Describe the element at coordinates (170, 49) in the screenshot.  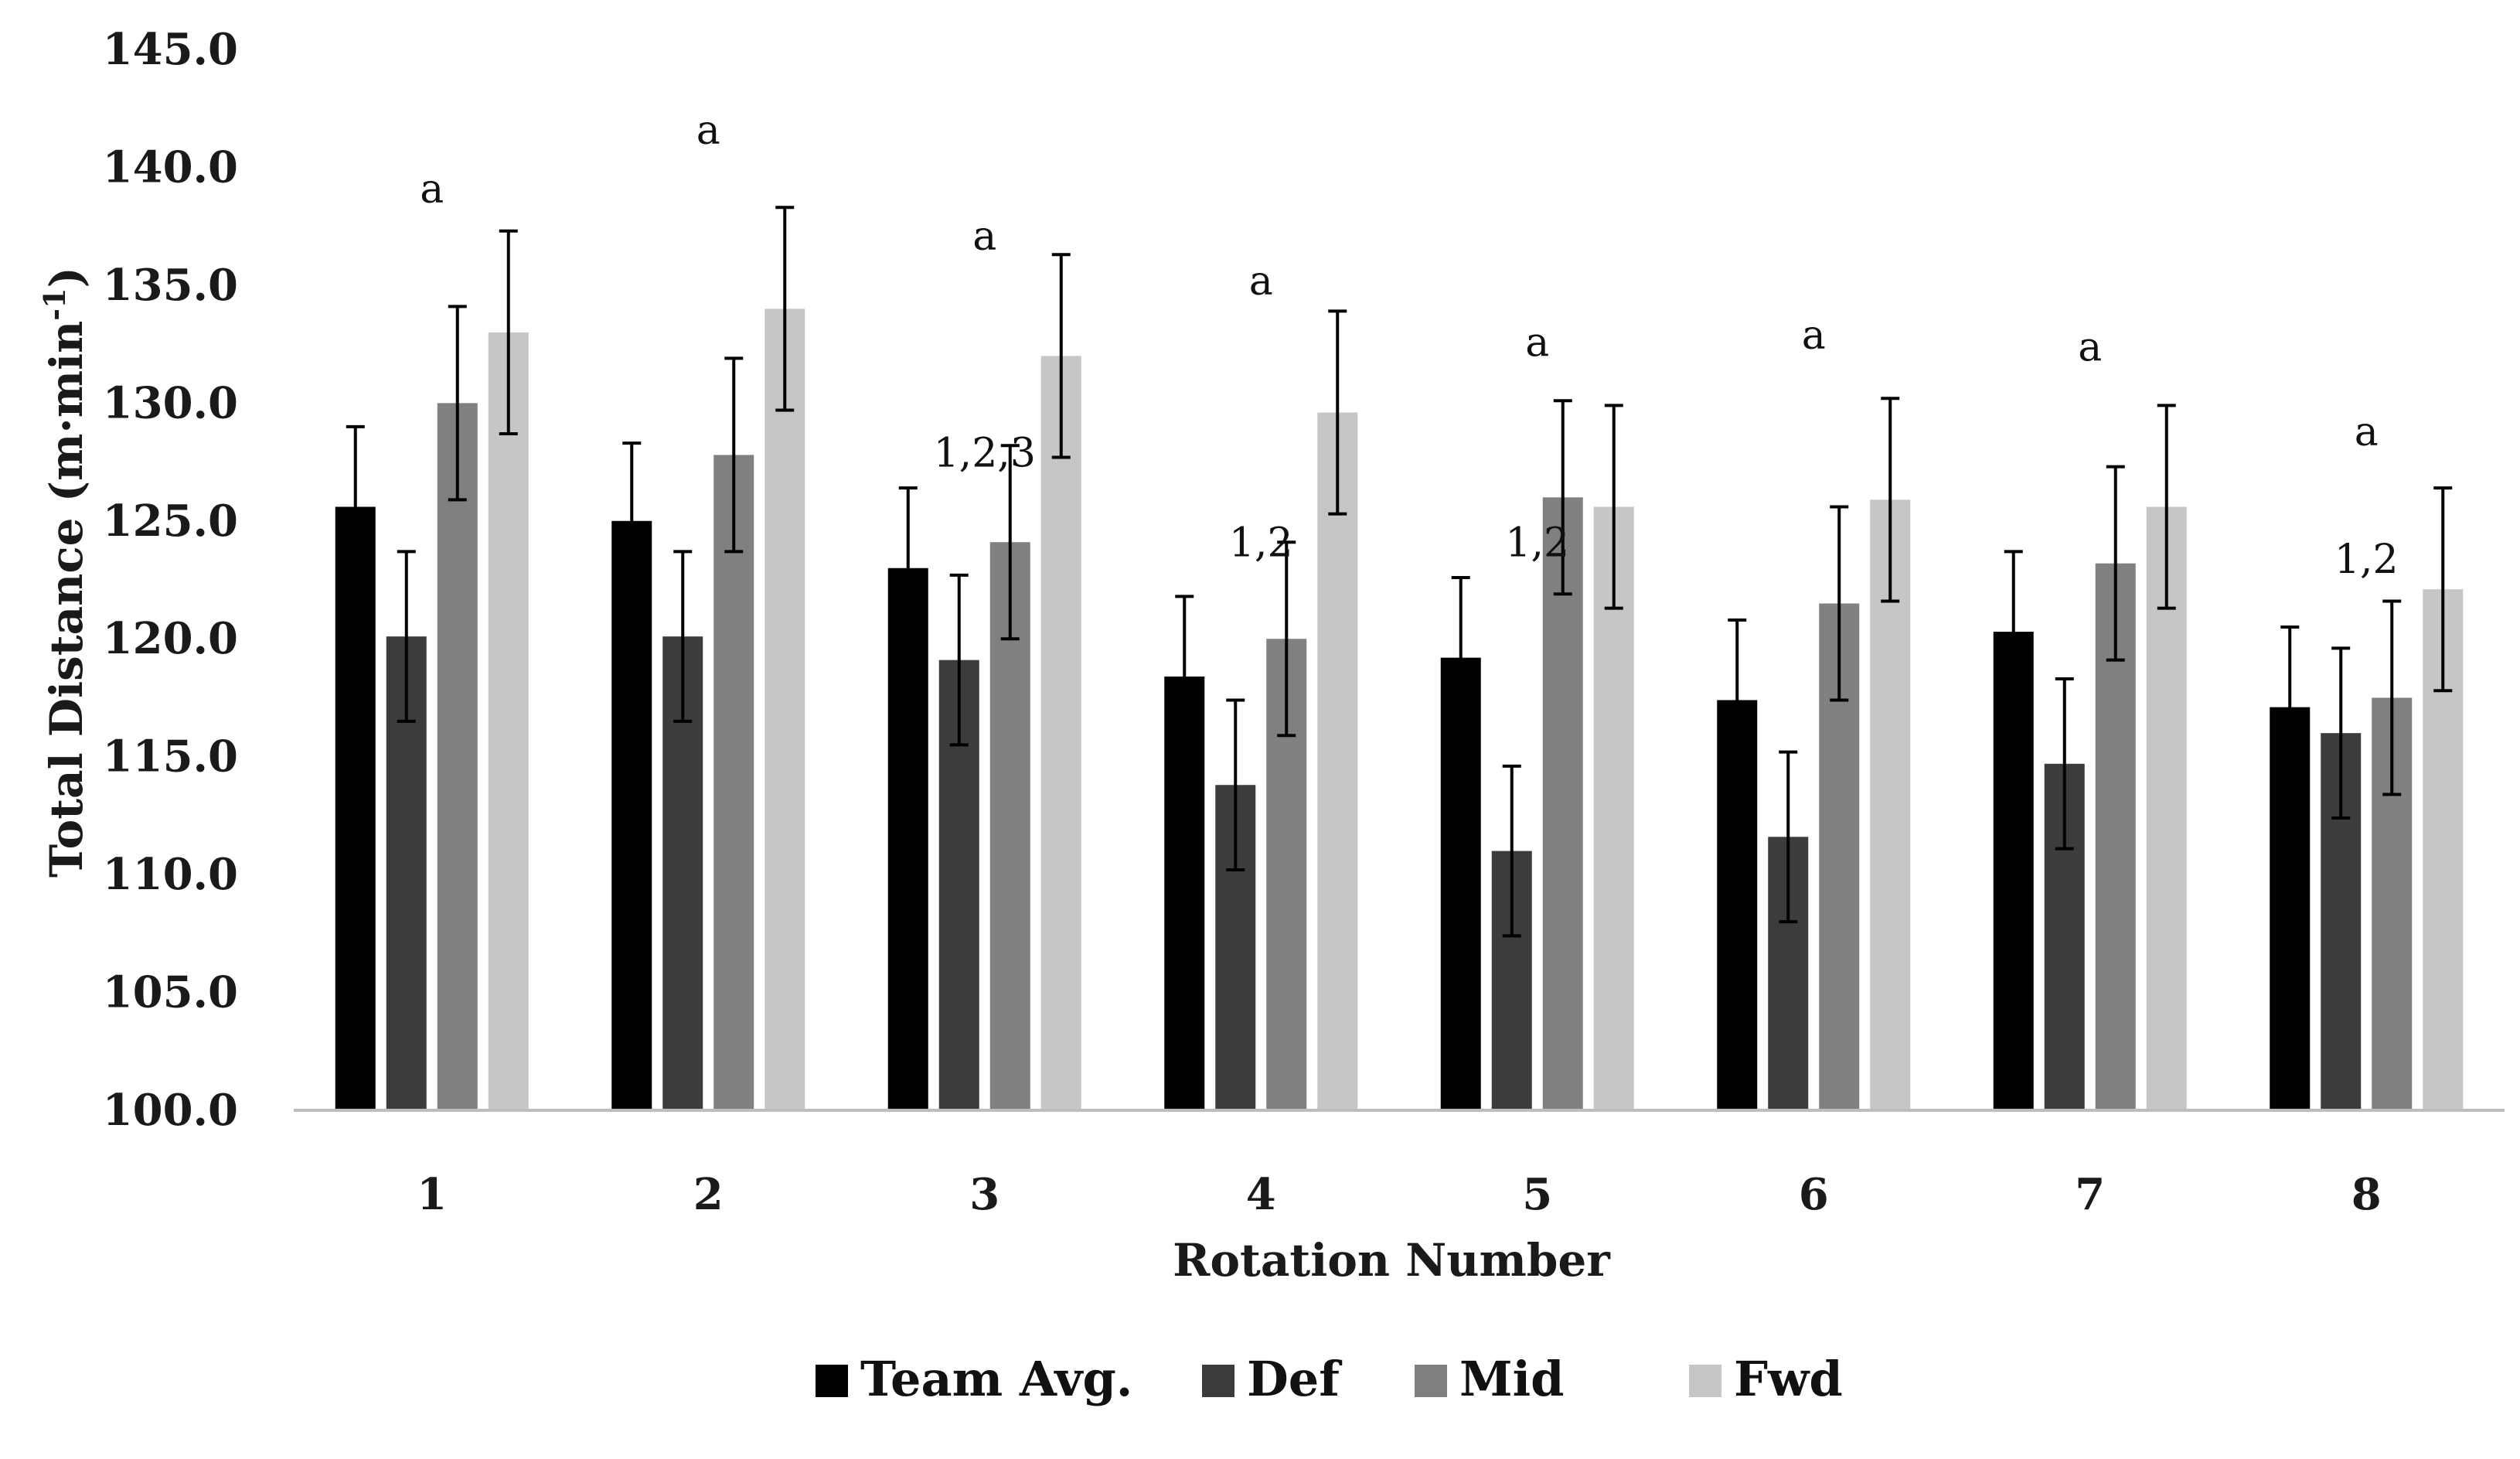
I see `y-tick-label: 145.0` at that location.